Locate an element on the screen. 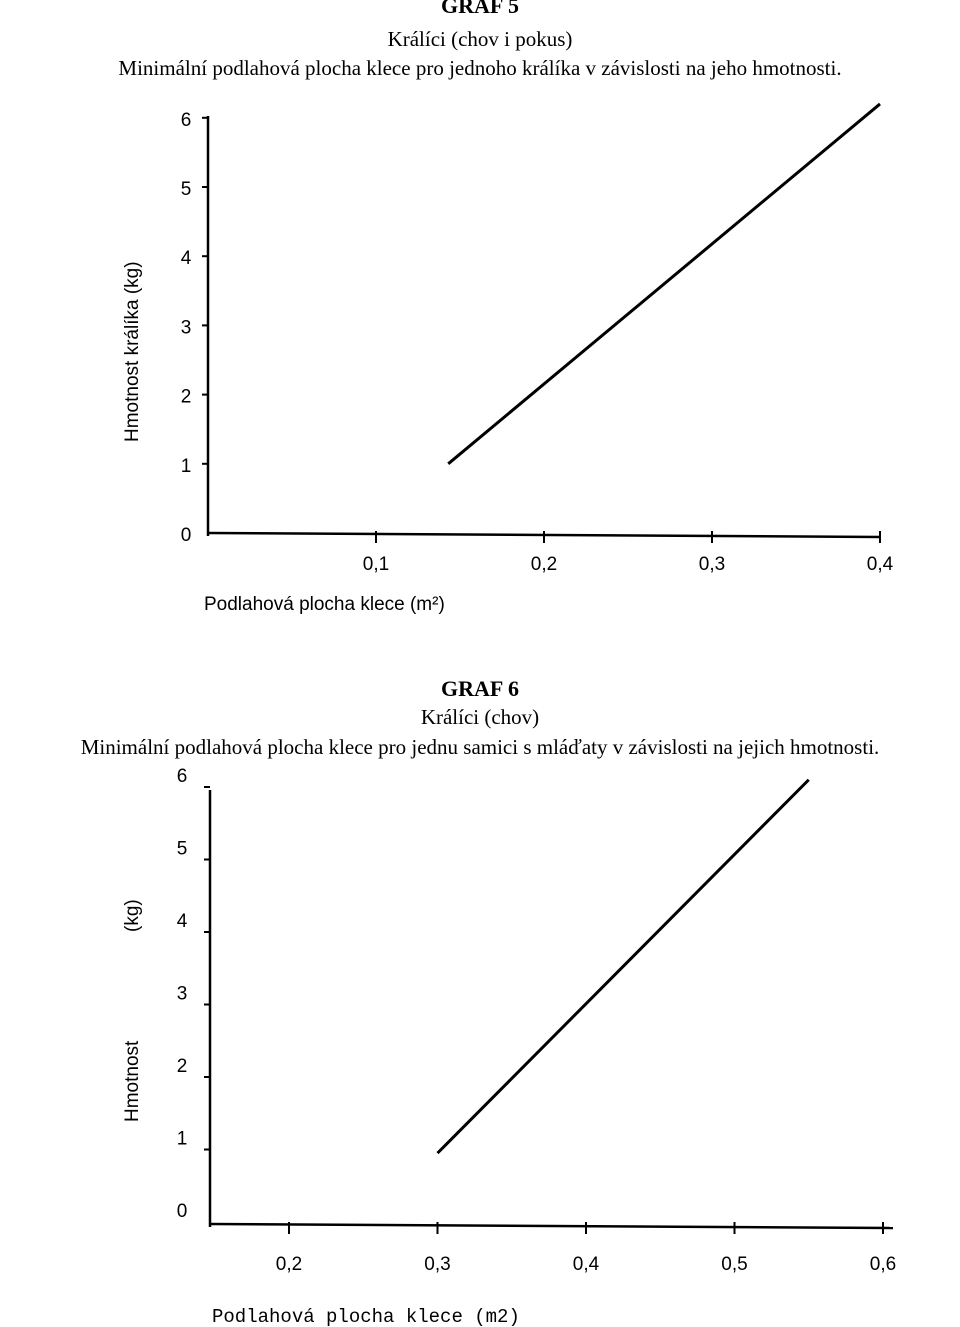 The image size is (960, 1327). graph5-x-tick-label: 0,4 is located at coordinates (880, 564).